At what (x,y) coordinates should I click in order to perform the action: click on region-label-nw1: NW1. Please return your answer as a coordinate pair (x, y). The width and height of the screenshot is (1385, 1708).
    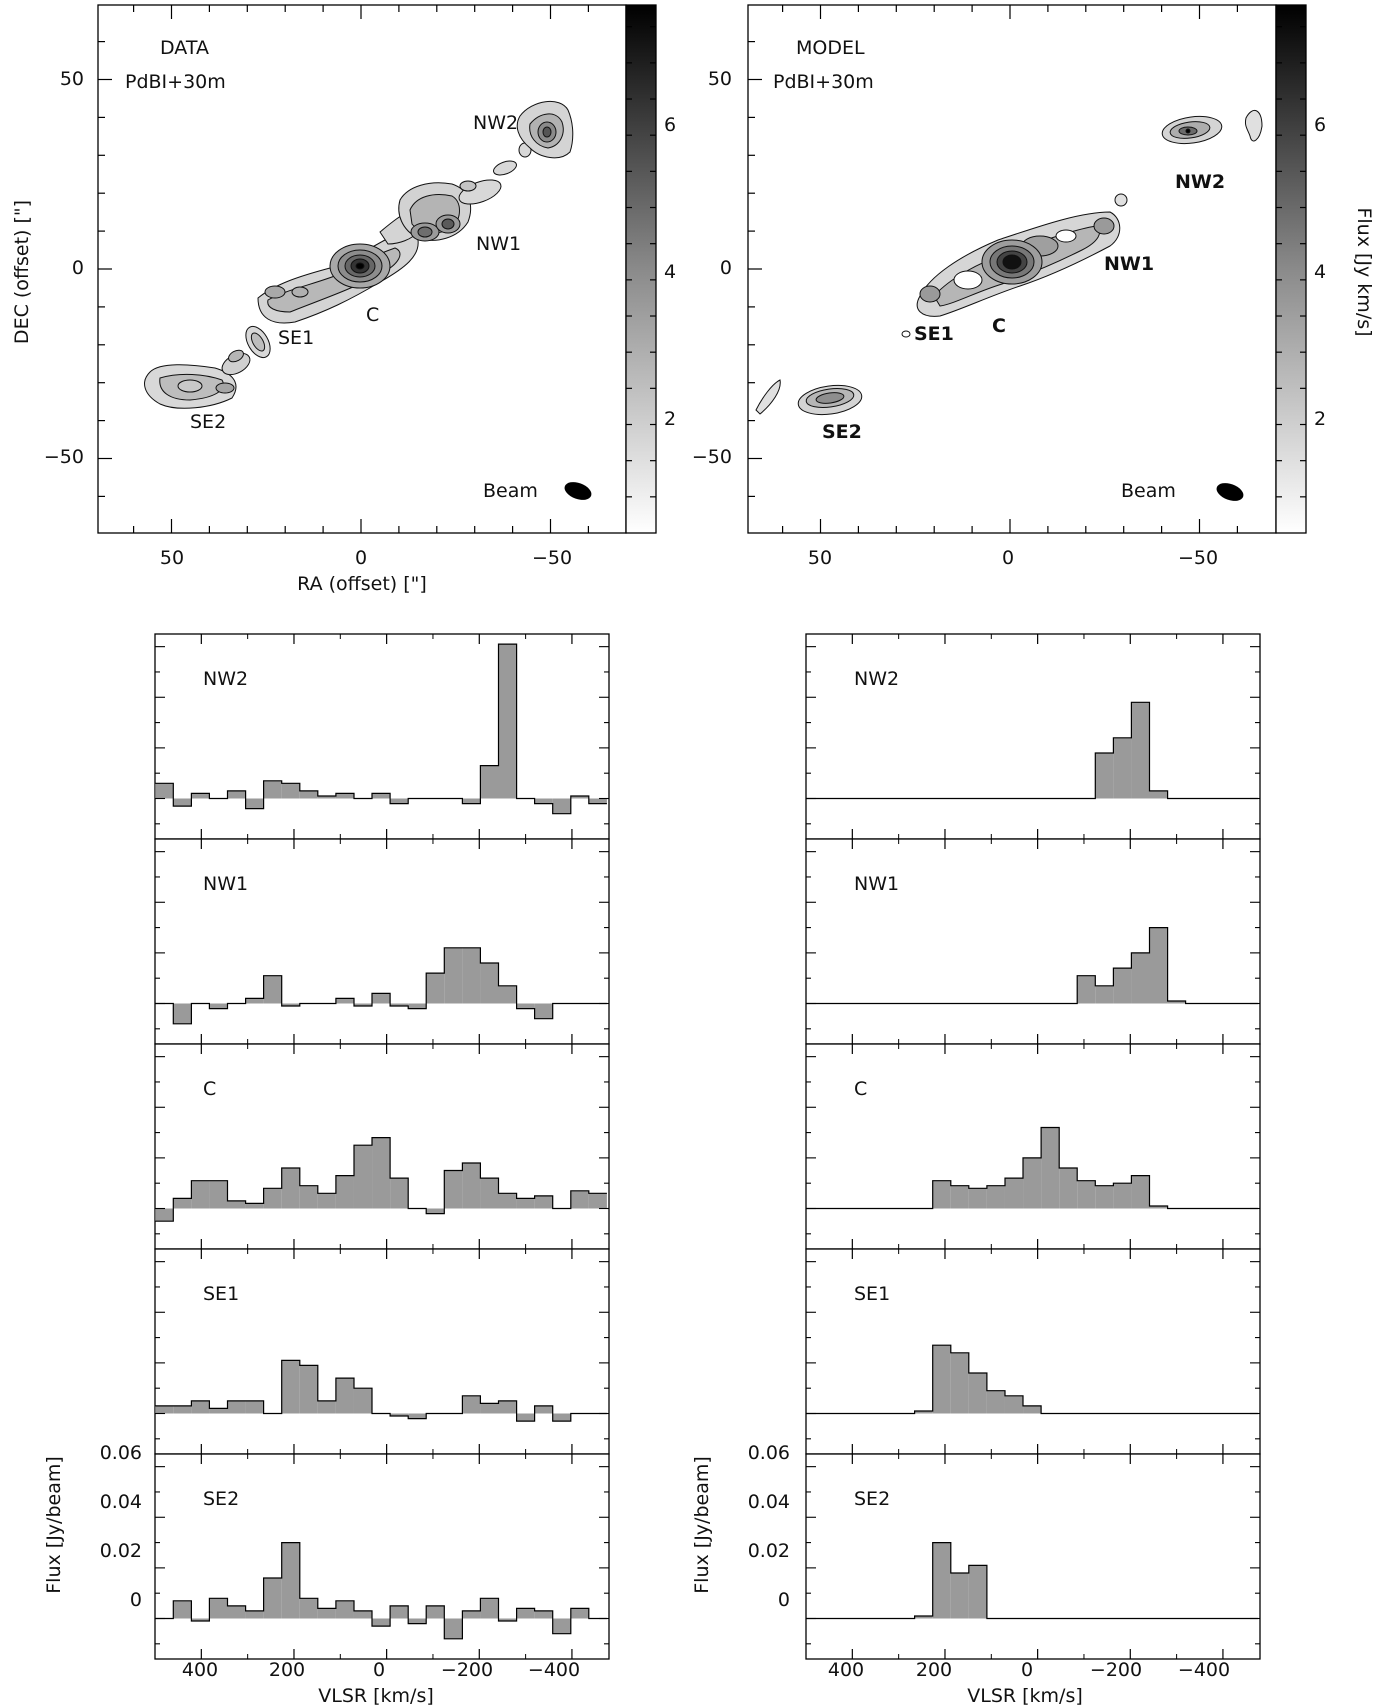
    Looking at the image, I should click on (498, 244).